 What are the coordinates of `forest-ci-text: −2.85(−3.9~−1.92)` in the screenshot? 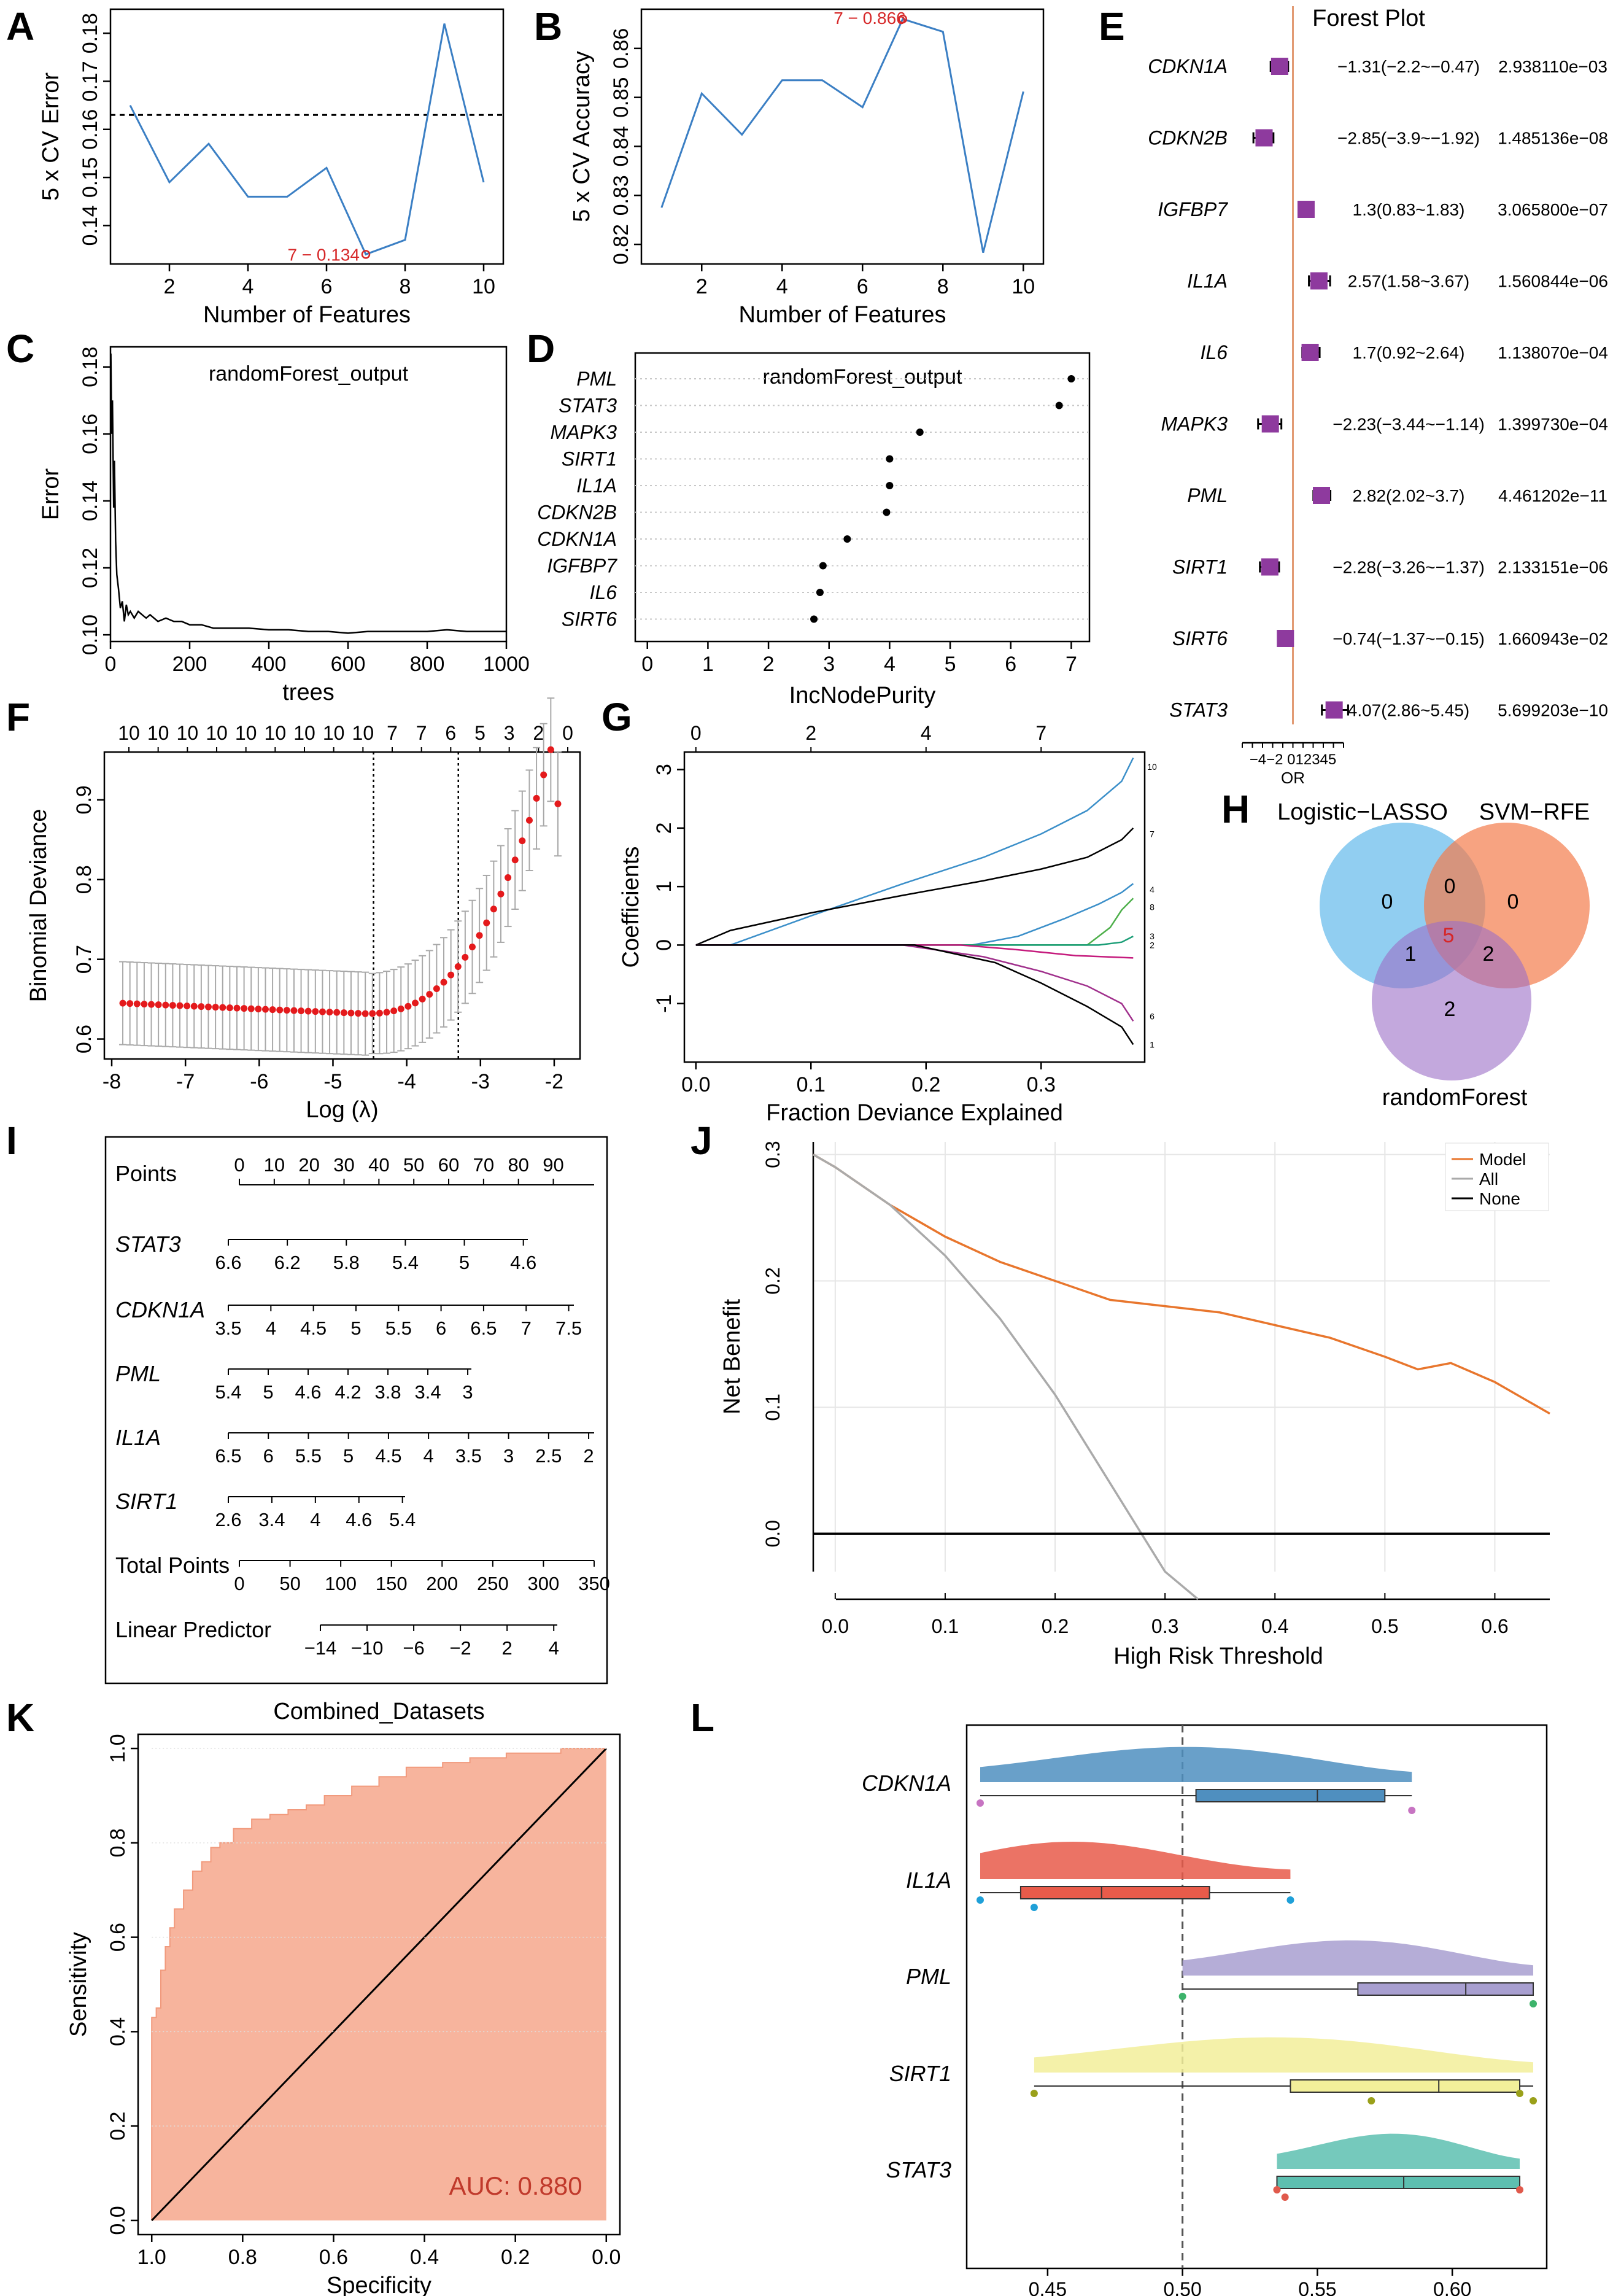 It's located at (1409, 138).